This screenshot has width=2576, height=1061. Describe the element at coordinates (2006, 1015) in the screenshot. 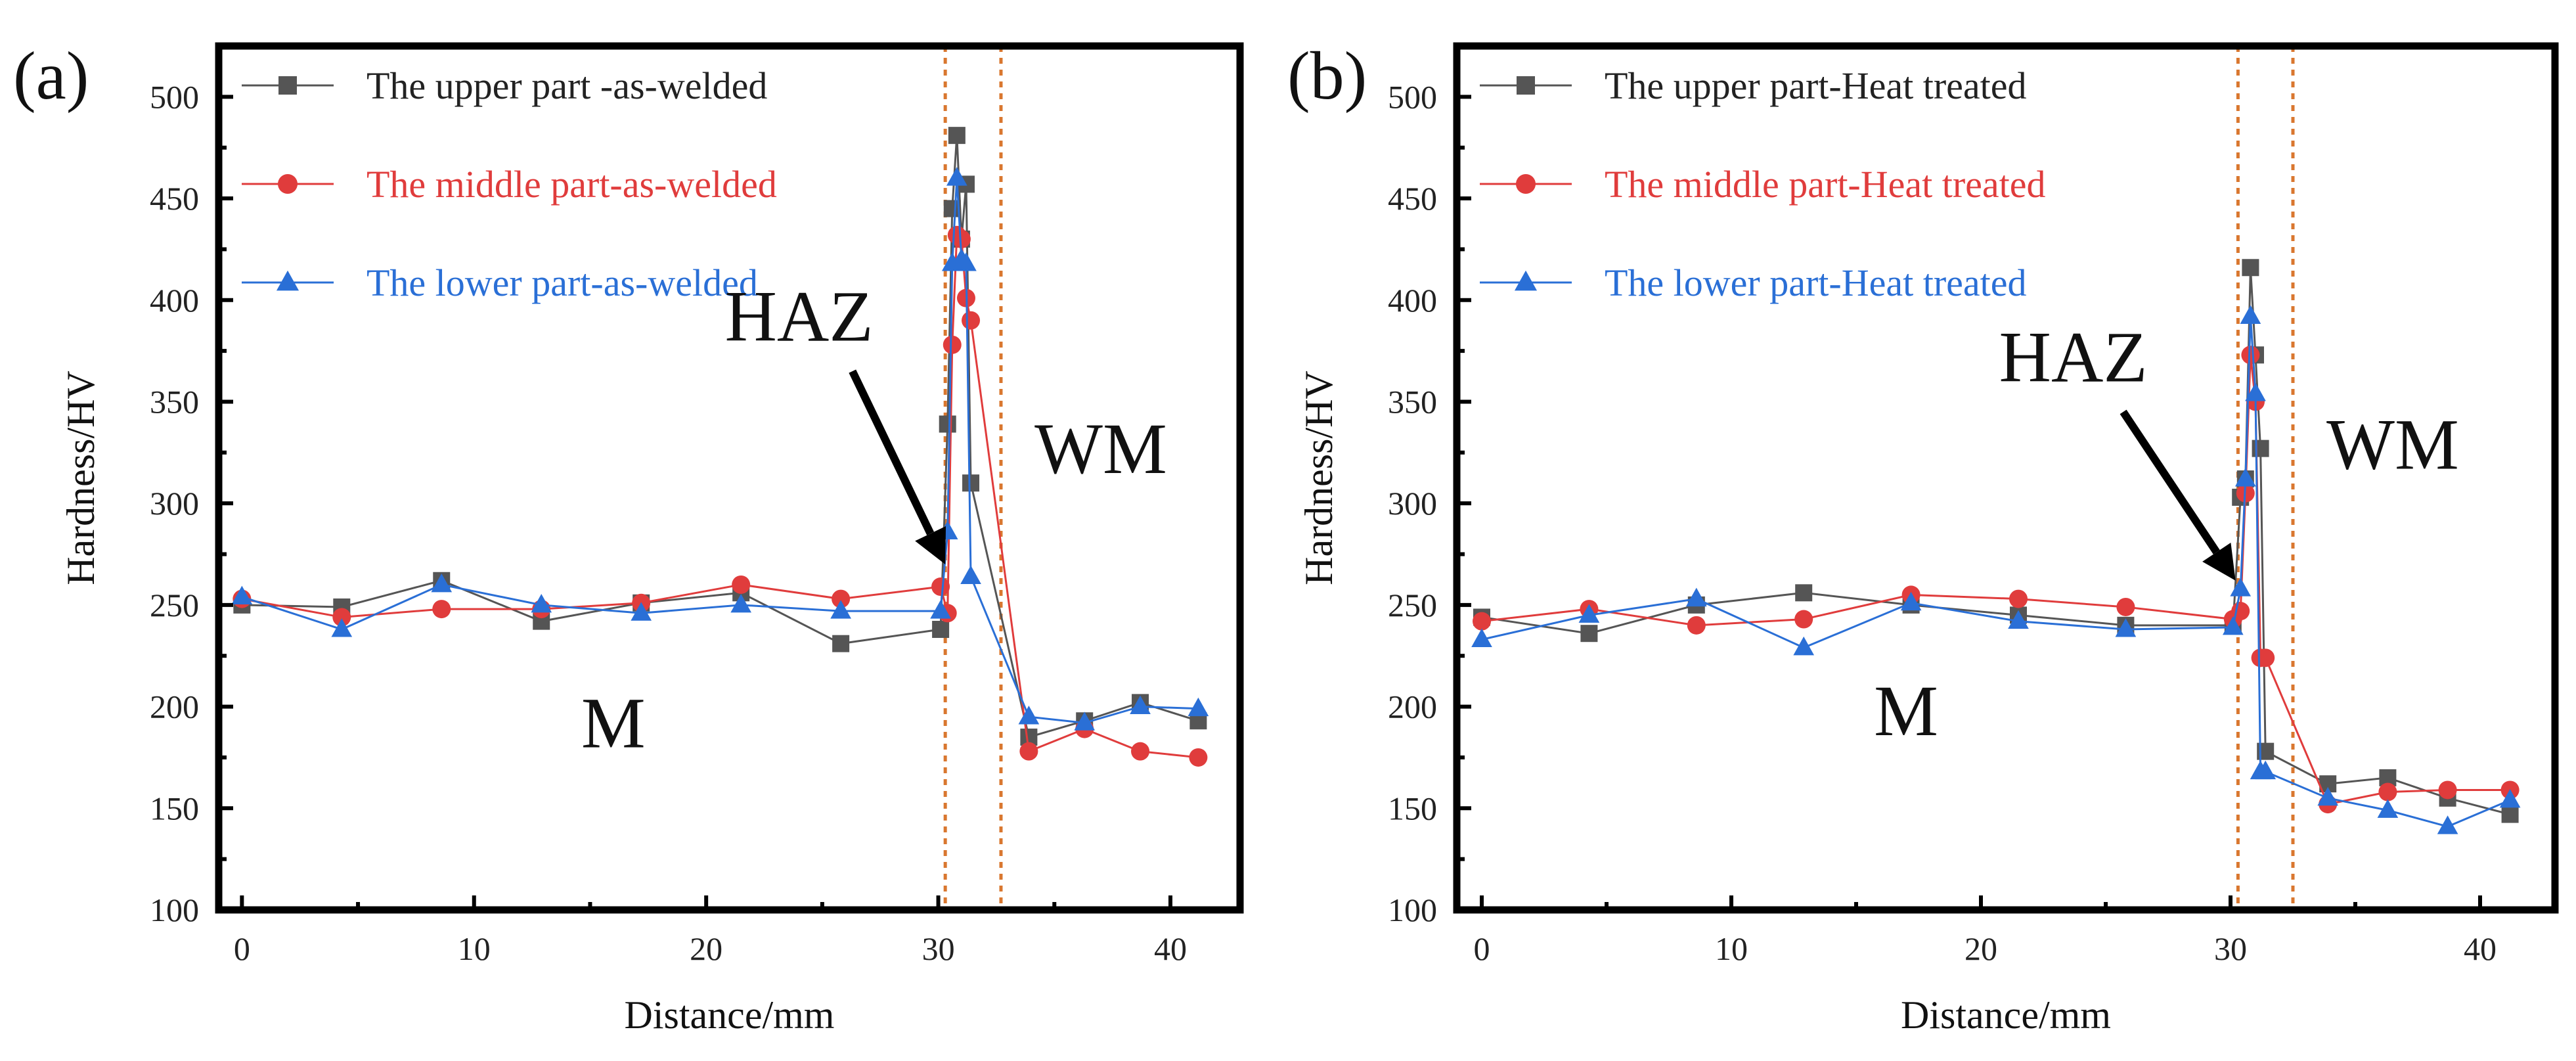

I see `x-axis-title: Distance/mm` at that location.